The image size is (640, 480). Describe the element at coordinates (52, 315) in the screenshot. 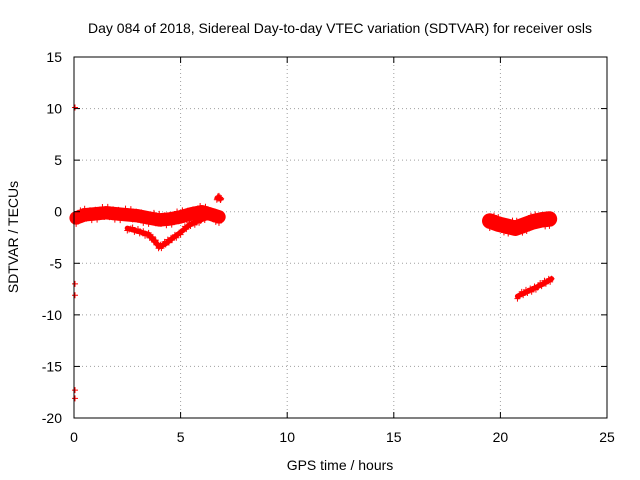

I see `y-tick-label: -10` at that location.